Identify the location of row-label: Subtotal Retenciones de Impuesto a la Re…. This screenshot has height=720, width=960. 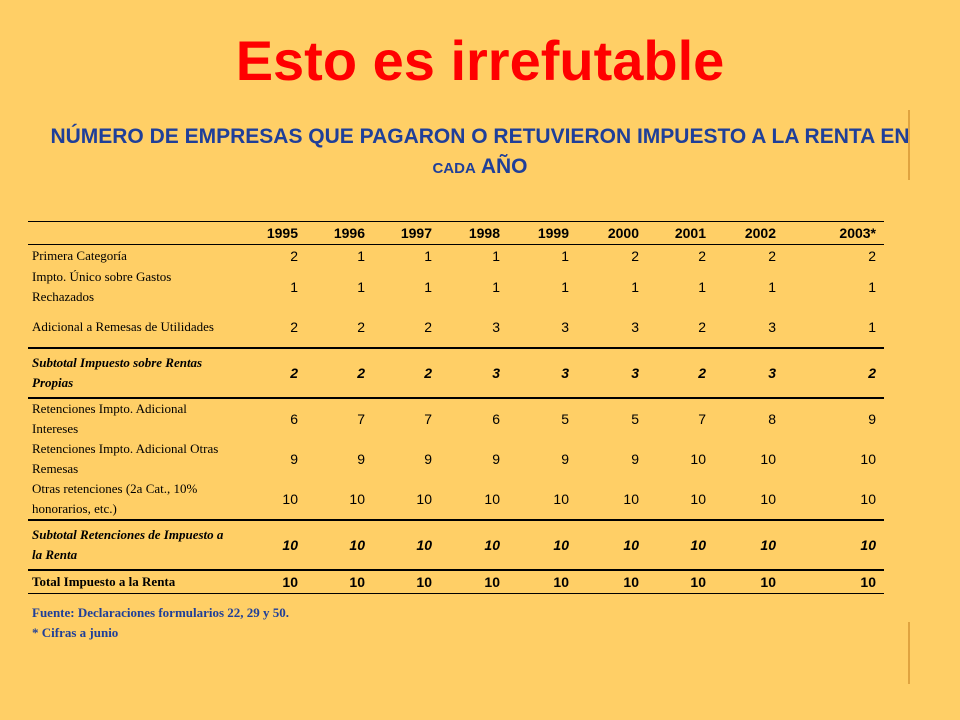
(129, 545).